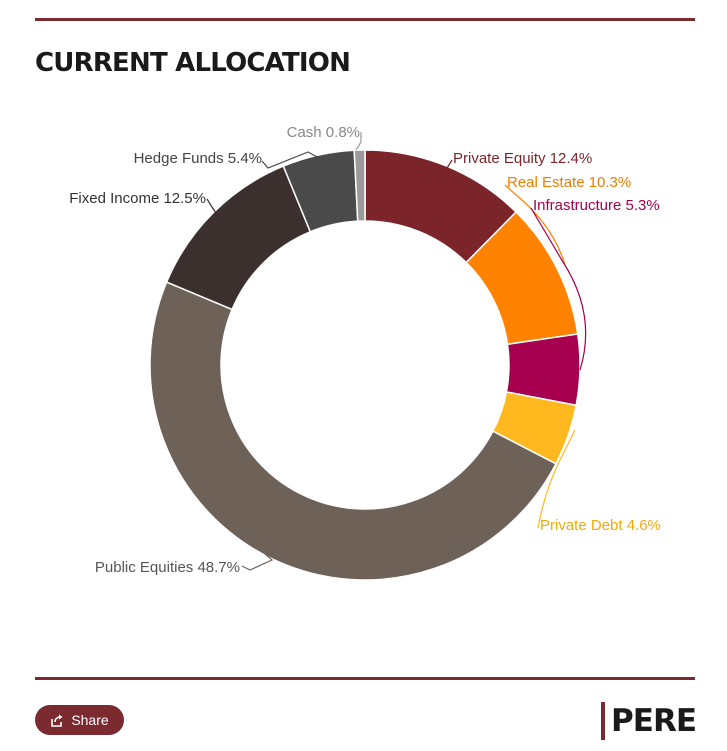 The width and height of the screenshot is (727, 751). Describe the element at coordinates (137, 198) in the screenshot. I see `label-fixed-income: Fixed Income 12.5%` at that location.